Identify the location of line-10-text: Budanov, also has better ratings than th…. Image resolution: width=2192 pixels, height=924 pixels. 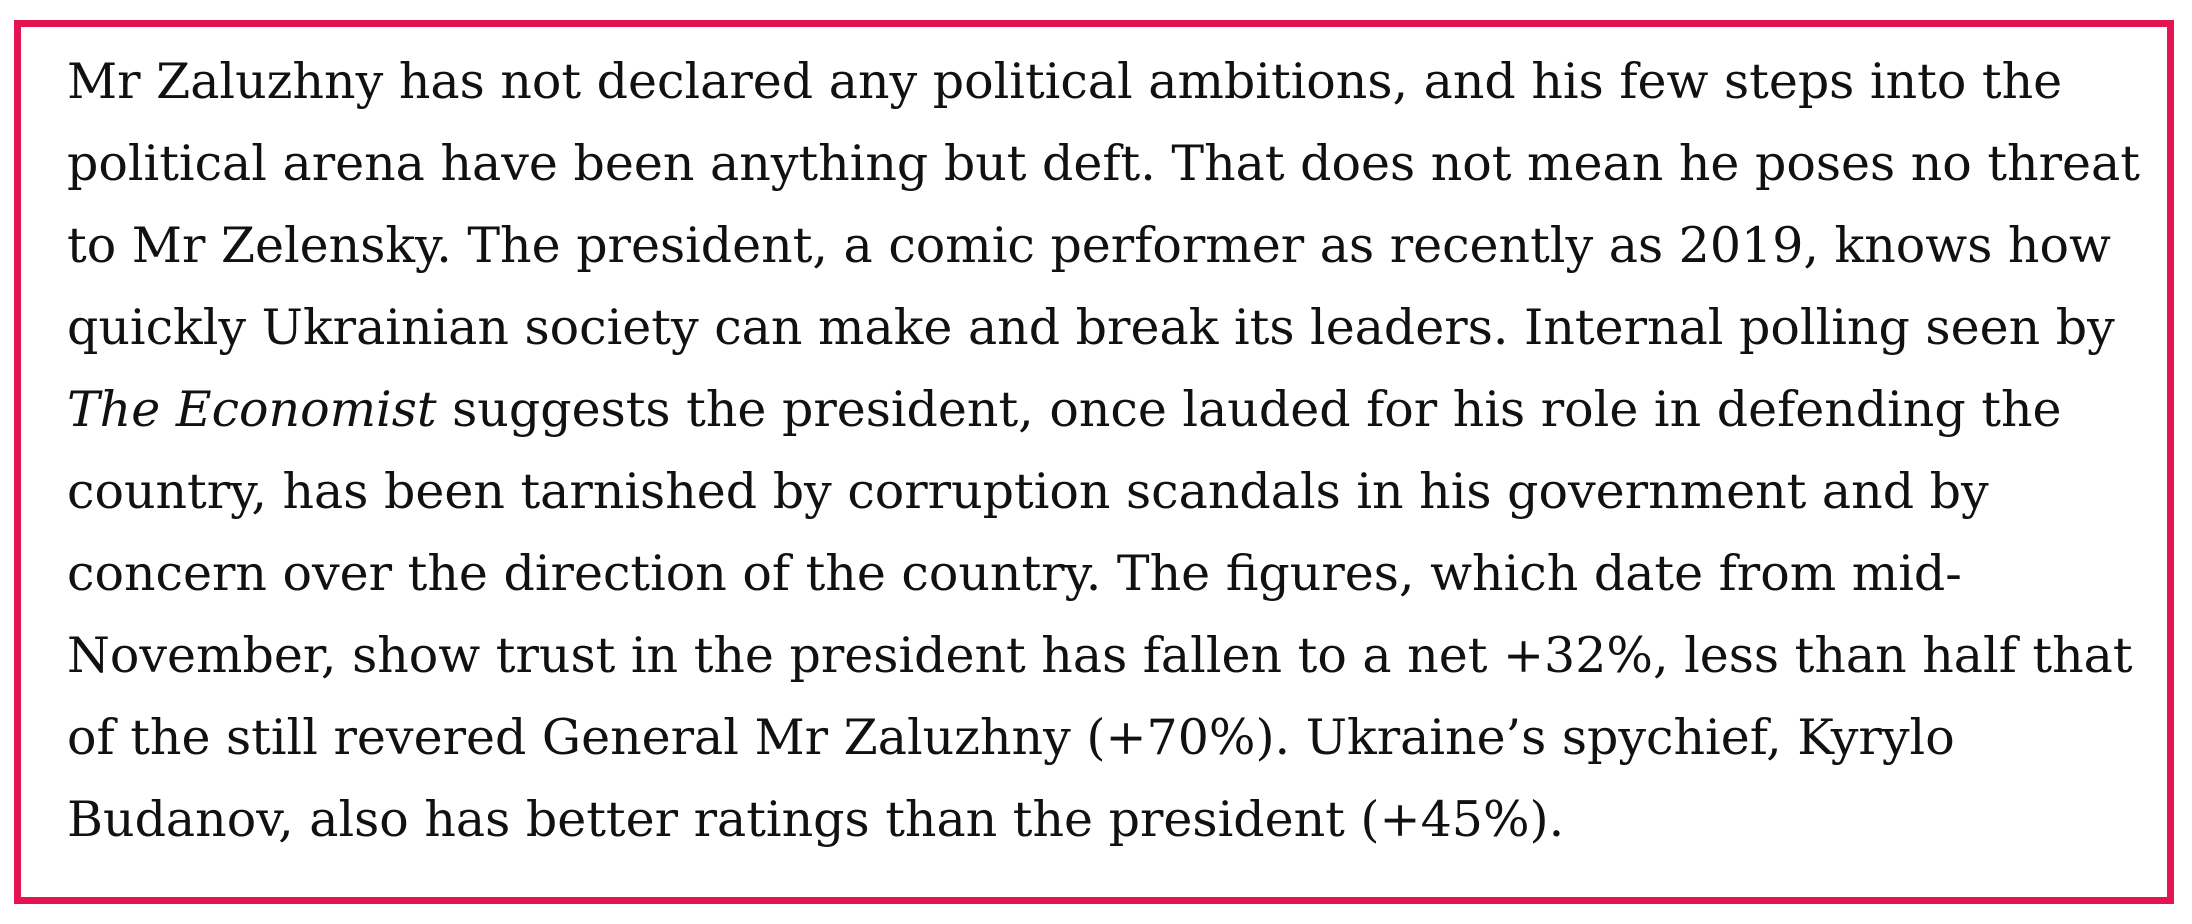
(816, 819).